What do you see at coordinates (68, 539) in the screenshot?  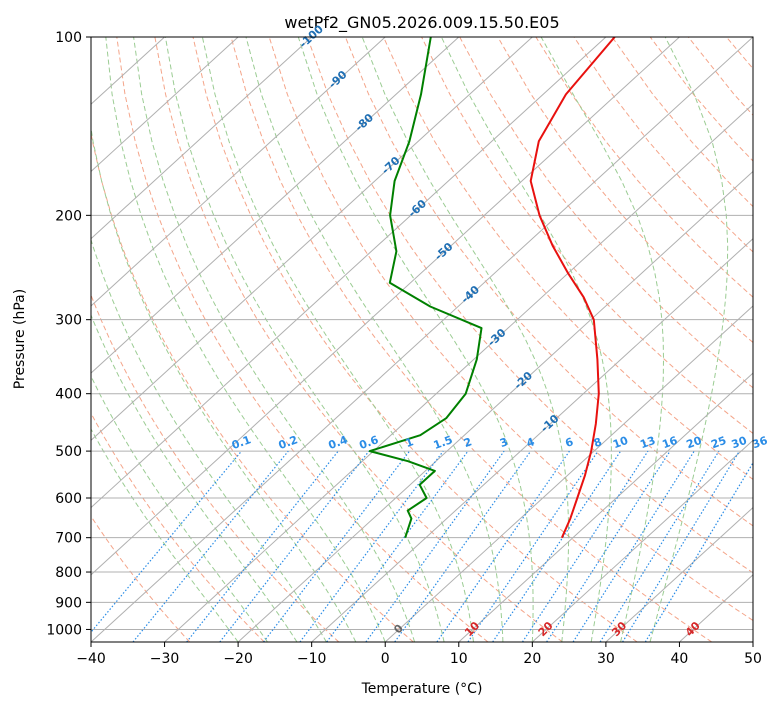 I see `y-tick-label: 700` at bounding box center [68, 539].